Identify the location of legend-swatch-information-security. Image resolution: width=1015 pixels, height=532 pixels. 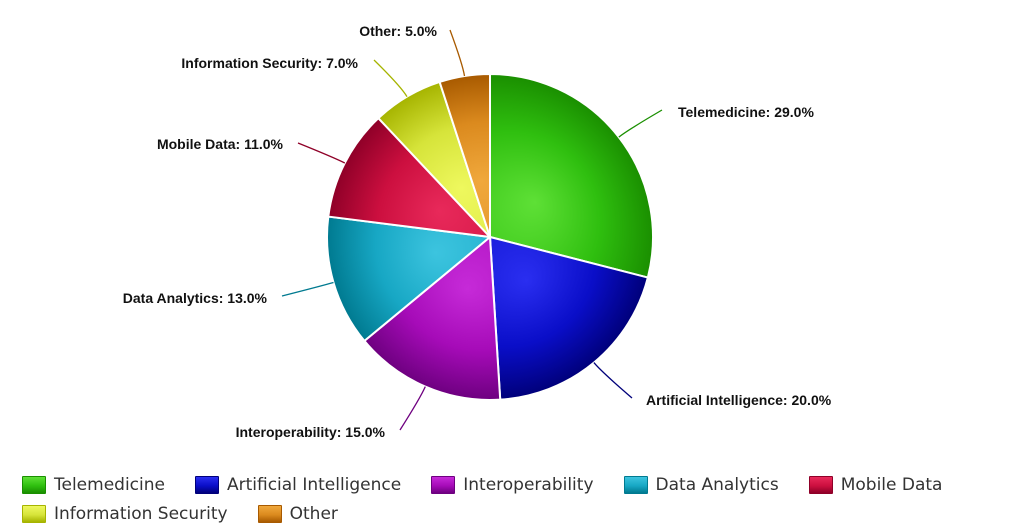
(34, 513).